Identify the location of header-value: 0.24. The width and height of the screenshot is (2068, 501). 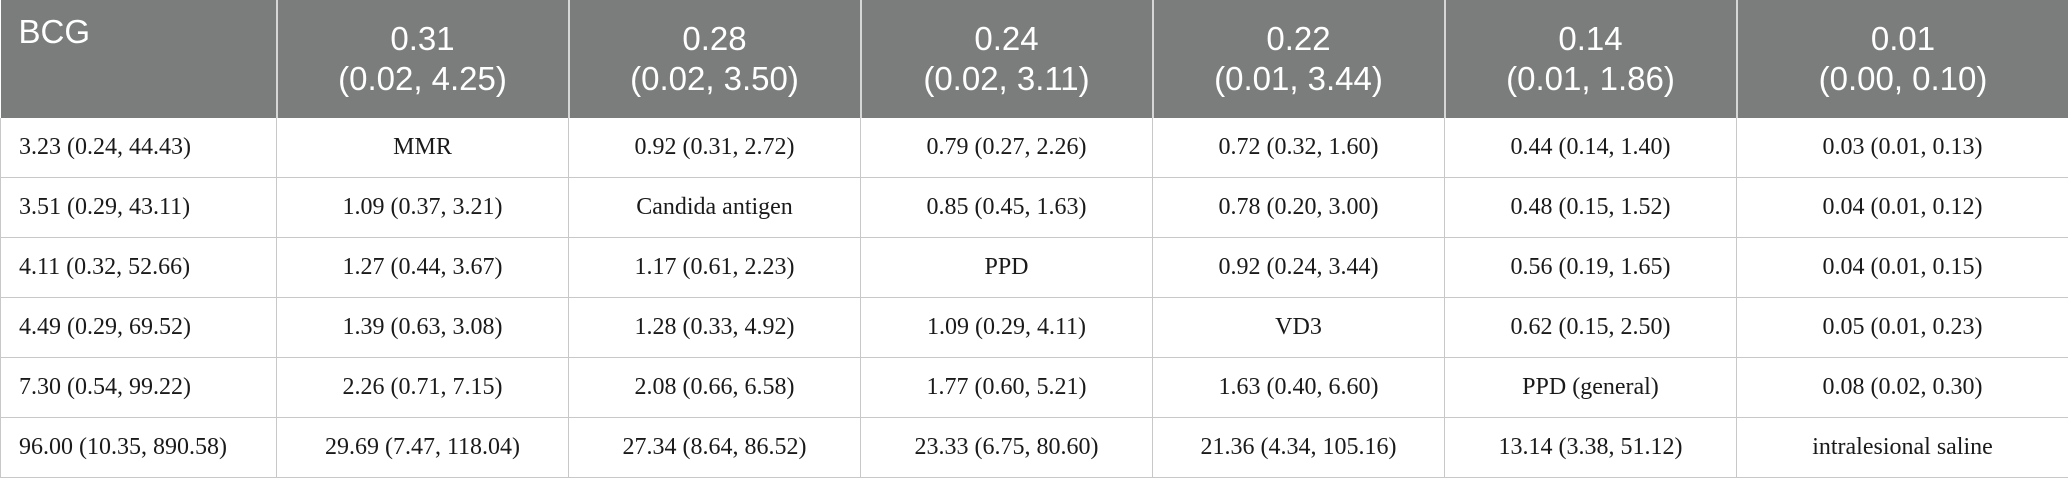
(1006, 38).